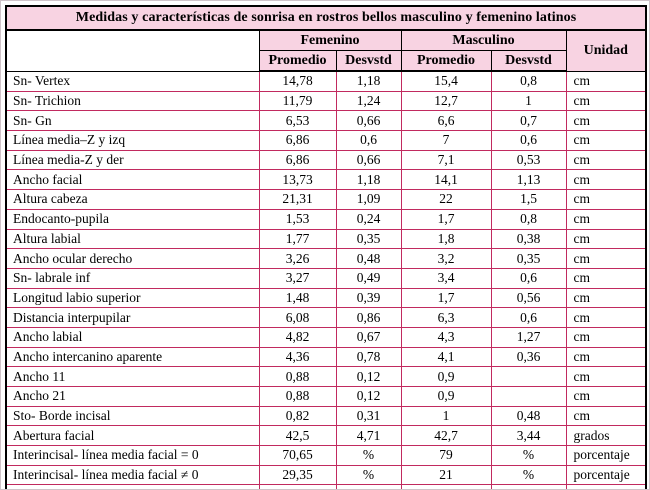 This screenshot has height=490, width=650. What do you see at coordinates (446, 337) in the screenshot?
I see `cell-masculino-promedio: 4,3` at bounding box center [446, 337].